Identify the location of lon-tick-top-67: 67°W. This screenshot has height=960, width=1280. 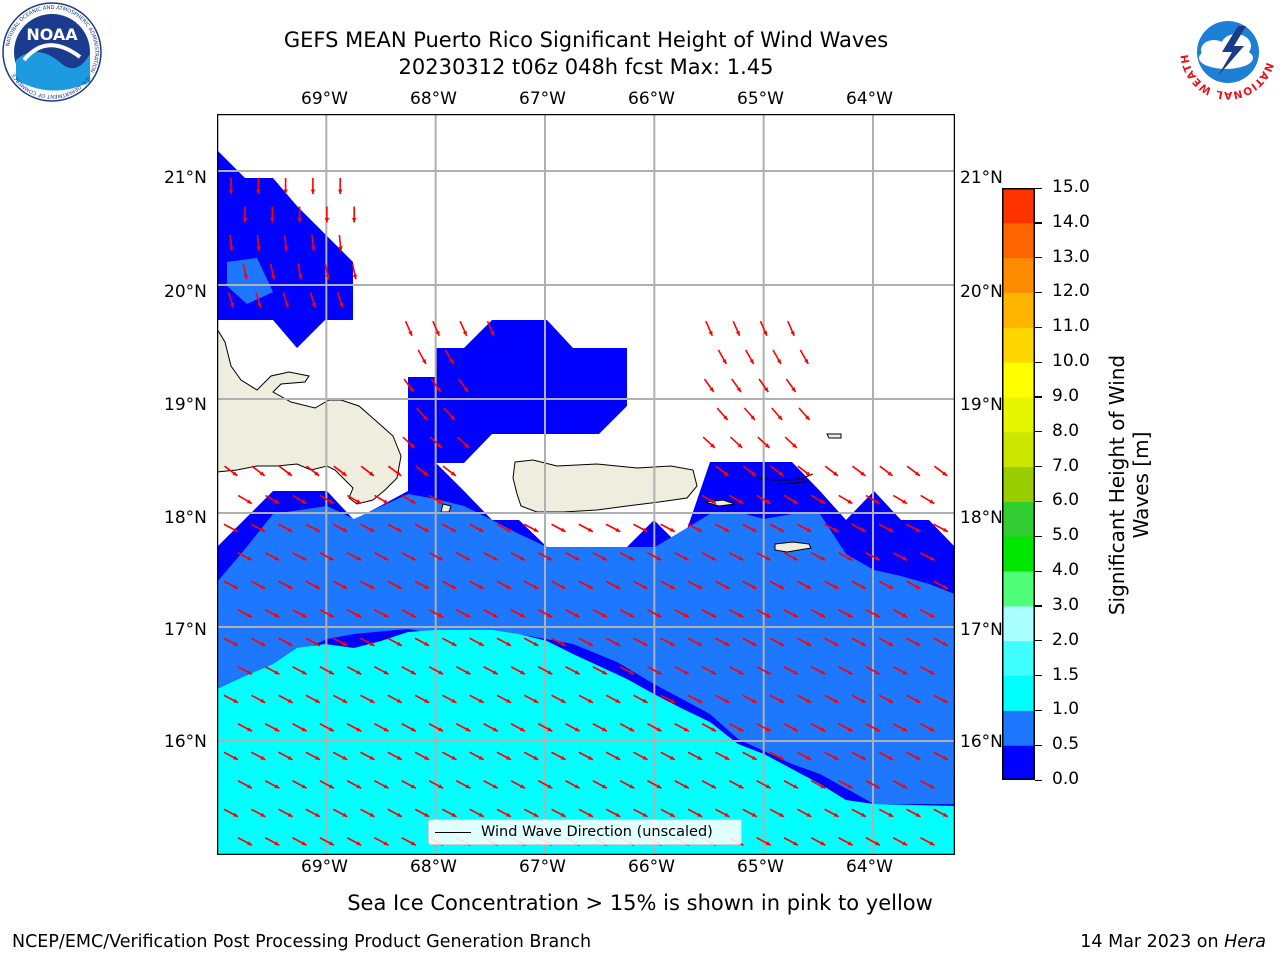
(542, 99).